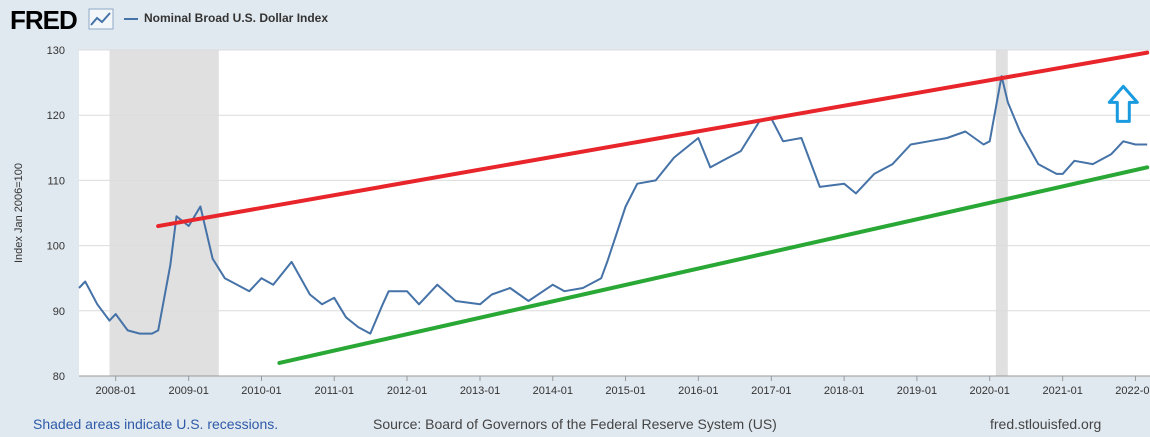 The image size is (1150, 437). Describe the element at coordinates (236, 18) in the screenshot. I see `legend-label: Nominal Broad U.S. Dollar Index` at that location.